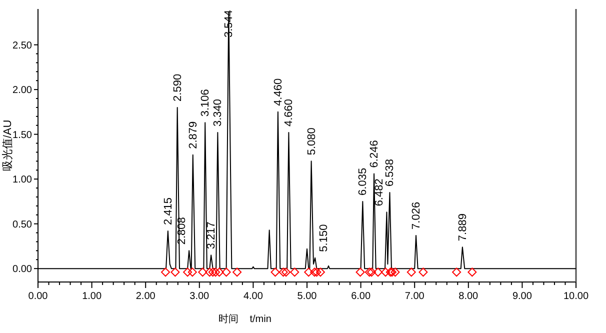 Image resolution: width=606 pixels, height=333 pixels. I want to click on annotation: 6.035, so click(363, 182).